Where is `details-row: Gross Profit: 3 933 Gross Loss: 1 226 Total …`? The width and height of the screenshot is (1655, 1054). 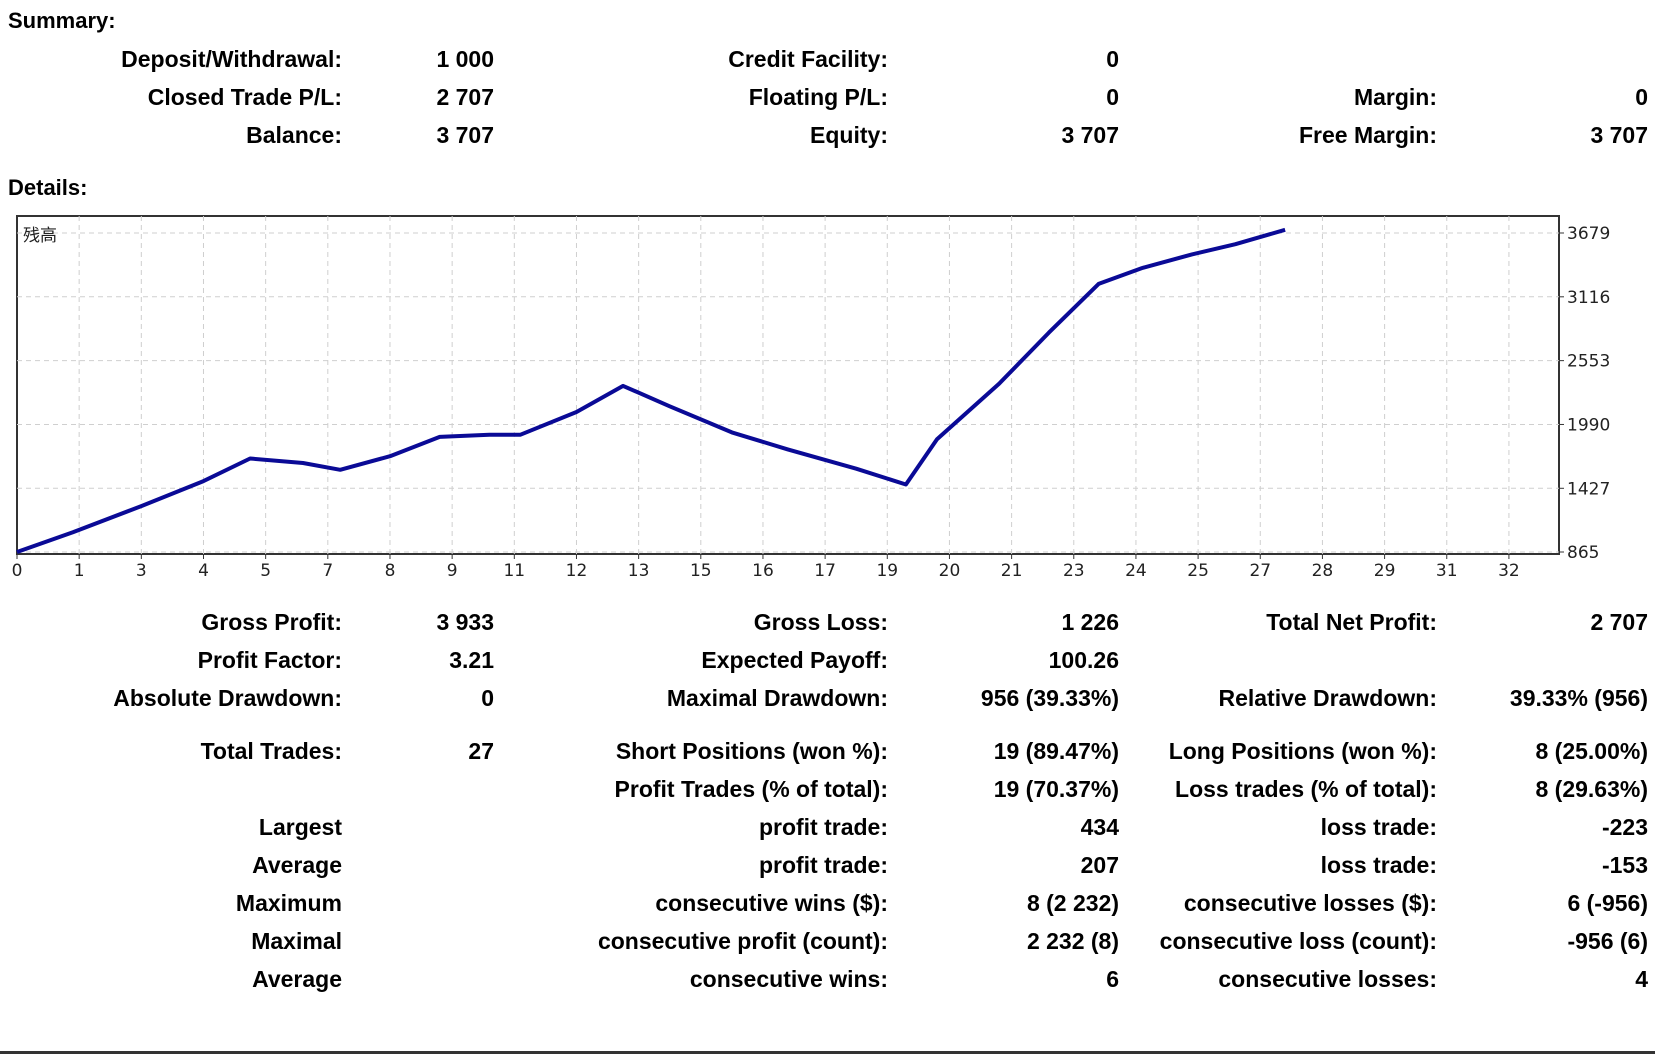
details-row: Gross Profit: 3 933 Gross Loss: 1 226 Total … is located at coordinates (827, 624).